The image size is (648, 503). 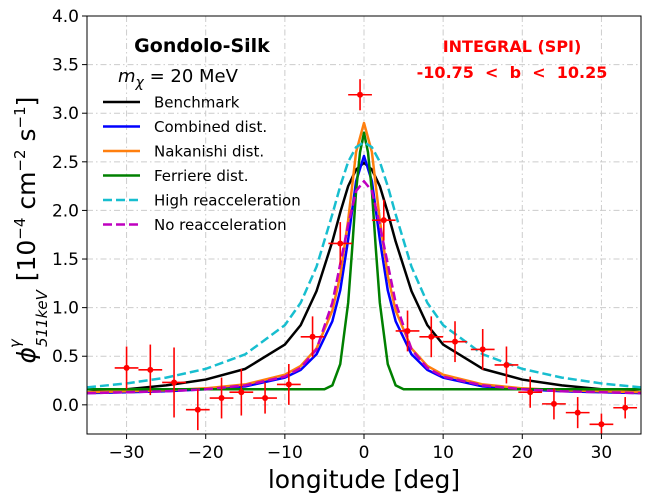 I want to click on legend-label-combined-dist: Combined dist., so click(x=210, y=127).